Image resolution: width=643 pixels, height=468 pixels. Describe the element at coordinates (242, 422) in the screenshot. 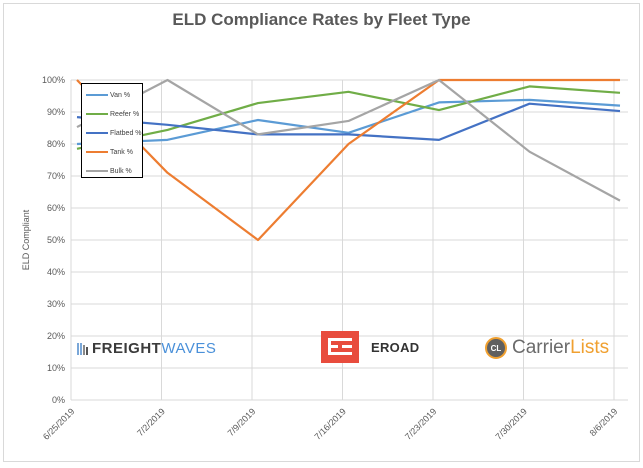

I see `x-tick-label: 7/9/2019` at that location.